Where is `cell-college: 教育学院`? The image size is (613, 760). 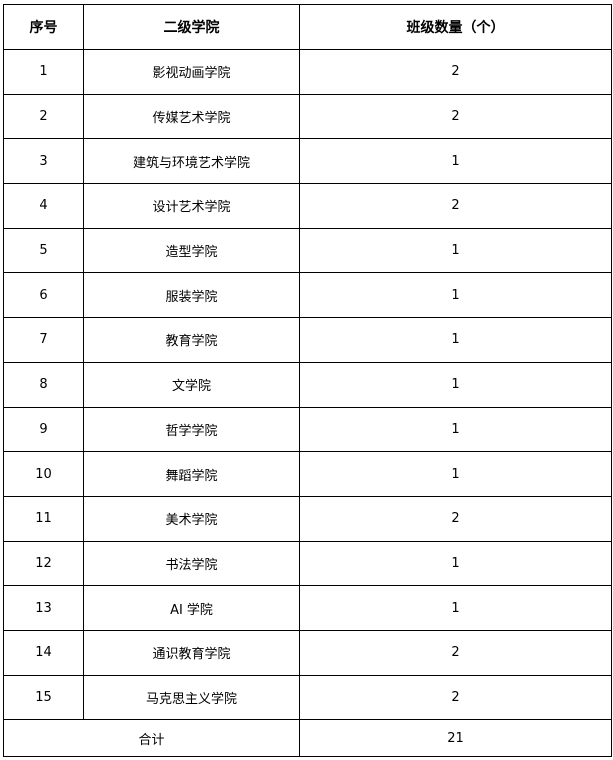 cell-college: 教育学院 is located at coordinates (191, 340).